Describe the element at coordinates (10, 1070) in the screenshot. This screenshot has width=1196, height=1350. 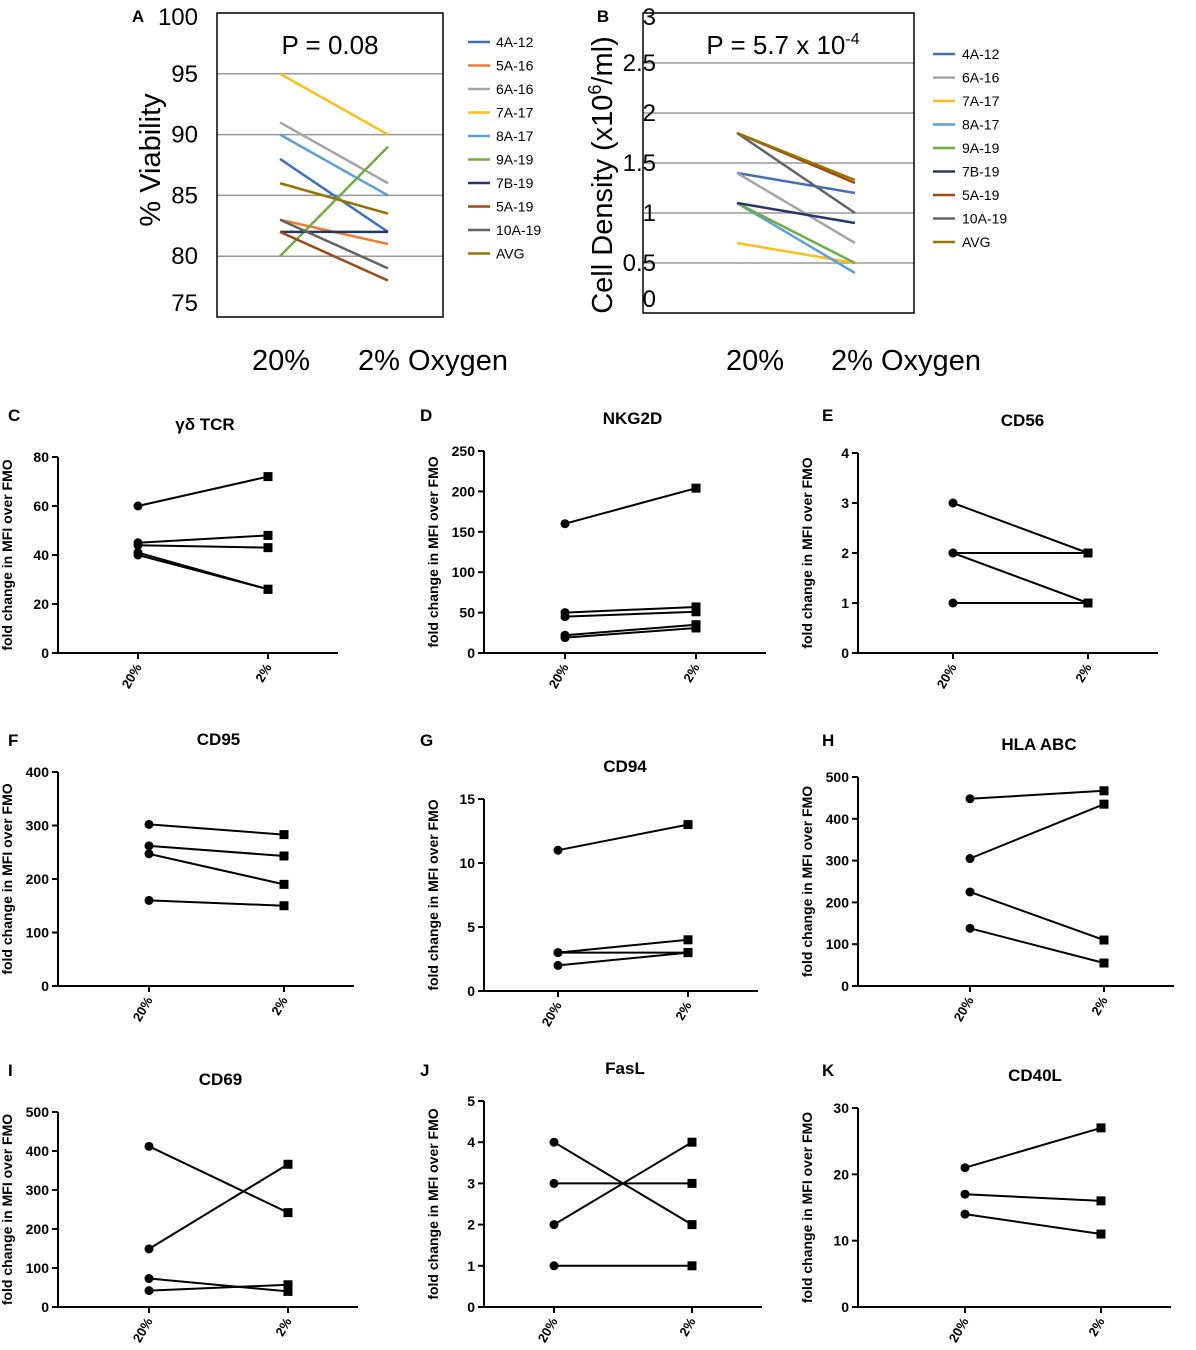
I see `panel-label: I` at that location.